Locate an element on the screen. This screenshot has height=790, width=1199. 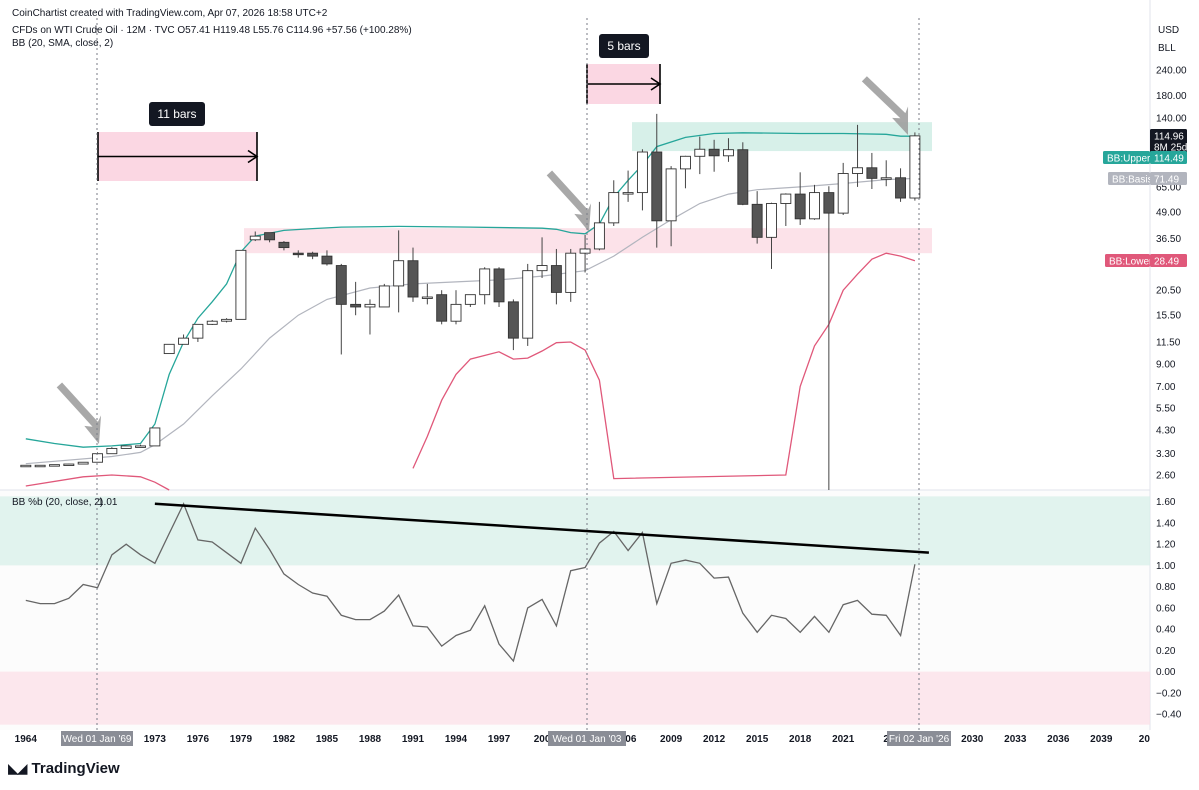
indicator-line: BB (20, SMA, close, 2) is located at coordinates (63, 43).